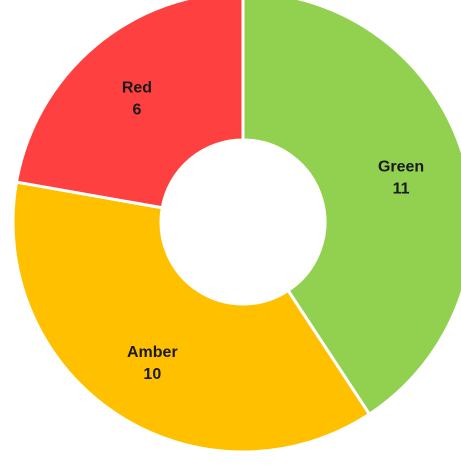 The image size is (461, 466). Describe the element at coordinates (137, 88) in the screenshot. I see `slice-label-red: Red` at that location.